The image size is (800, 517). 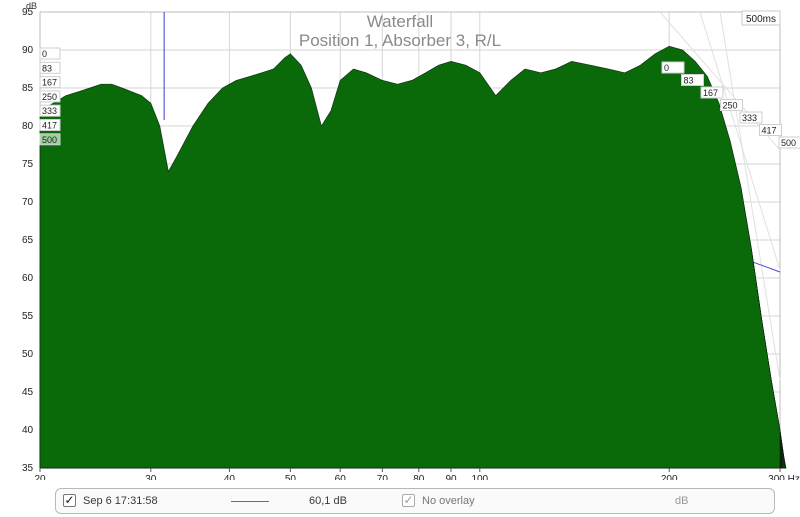 What do you see at coordinates (28, 12) in the screenshot?
I see `y-tick-label: 95` at bounding box center [28, 12].